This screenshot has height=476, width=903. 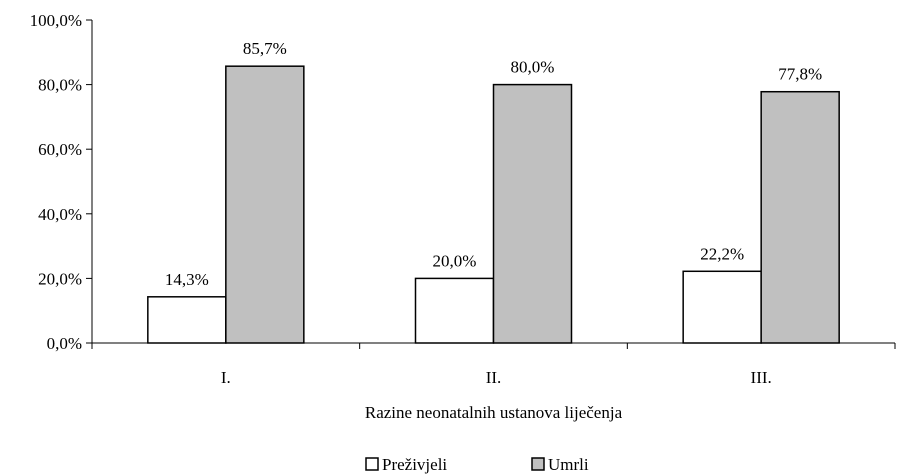 I want to click on legend-item: Umrli, so click(x=560, y=464).